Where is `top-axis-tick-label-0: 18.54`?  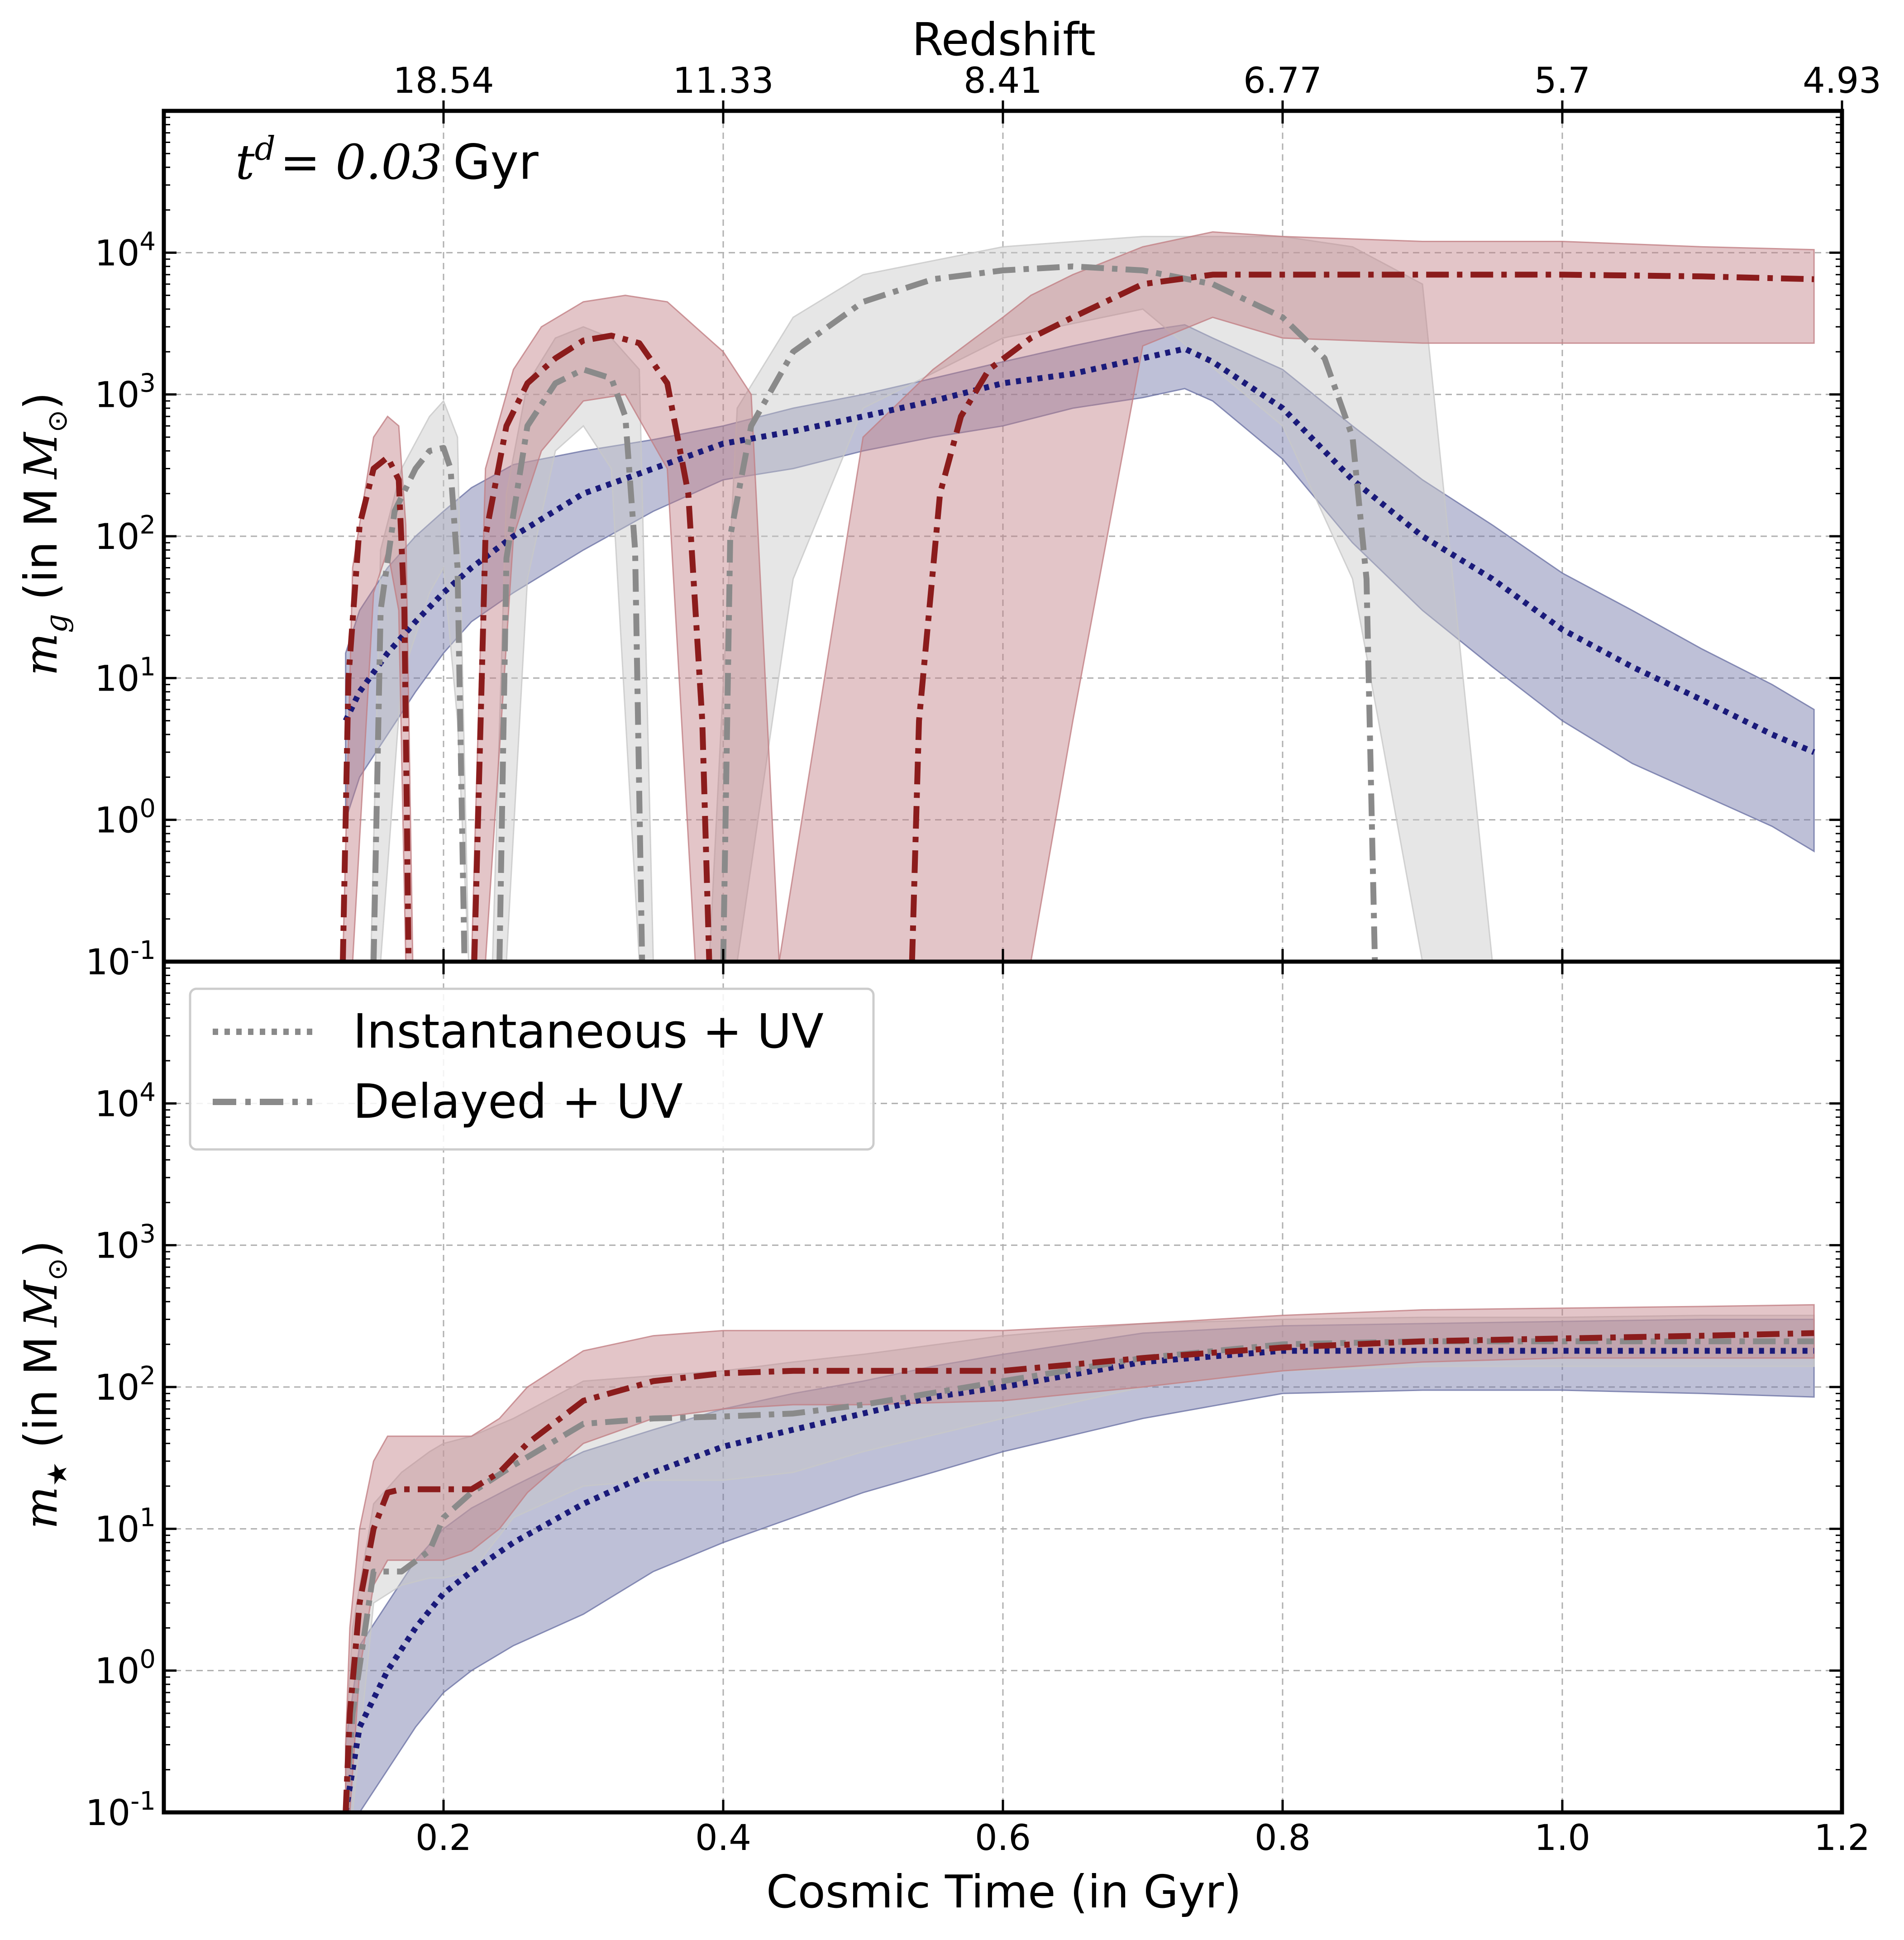 top-axis-tick-label-0: 18.54 is located at coordinates (443, 81).